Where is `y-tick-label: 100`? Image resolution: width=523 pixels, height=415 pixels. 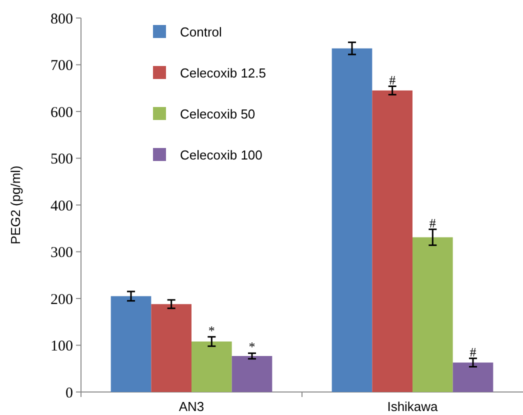 y-tick-label: 100 is located at coordinates (61, 346).